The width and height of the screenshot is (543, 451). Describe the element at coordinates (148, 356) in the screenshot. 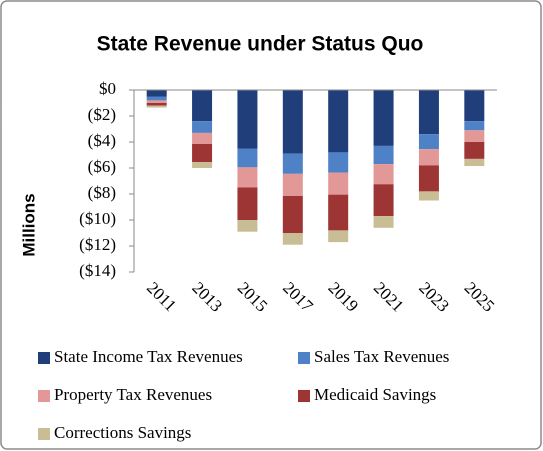

I see `legend-label: State Income Tax Revenues` at that location.